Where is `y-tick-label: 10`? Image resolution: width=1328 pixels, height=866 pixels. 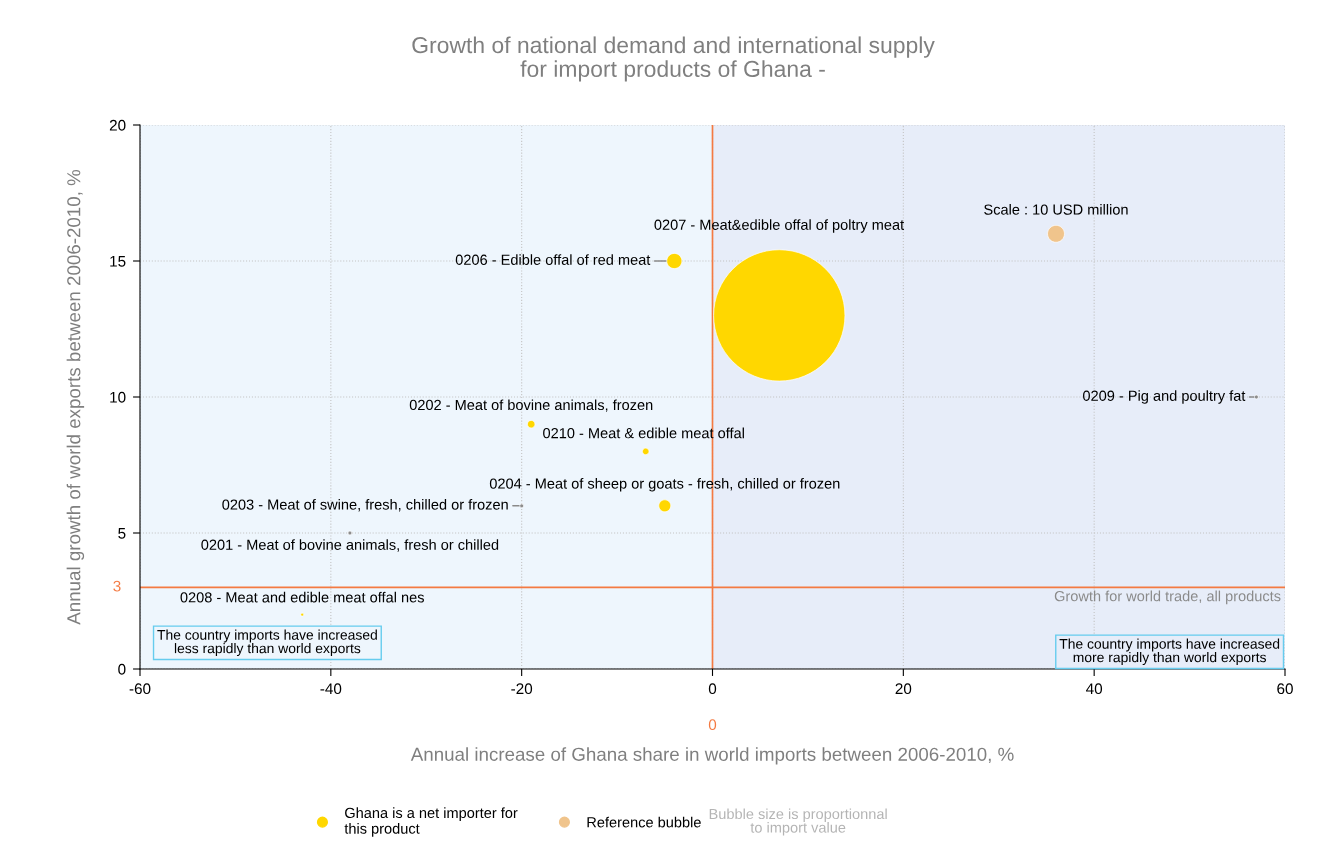
y-tick-label: 10 is located at coordinates (118, 397).